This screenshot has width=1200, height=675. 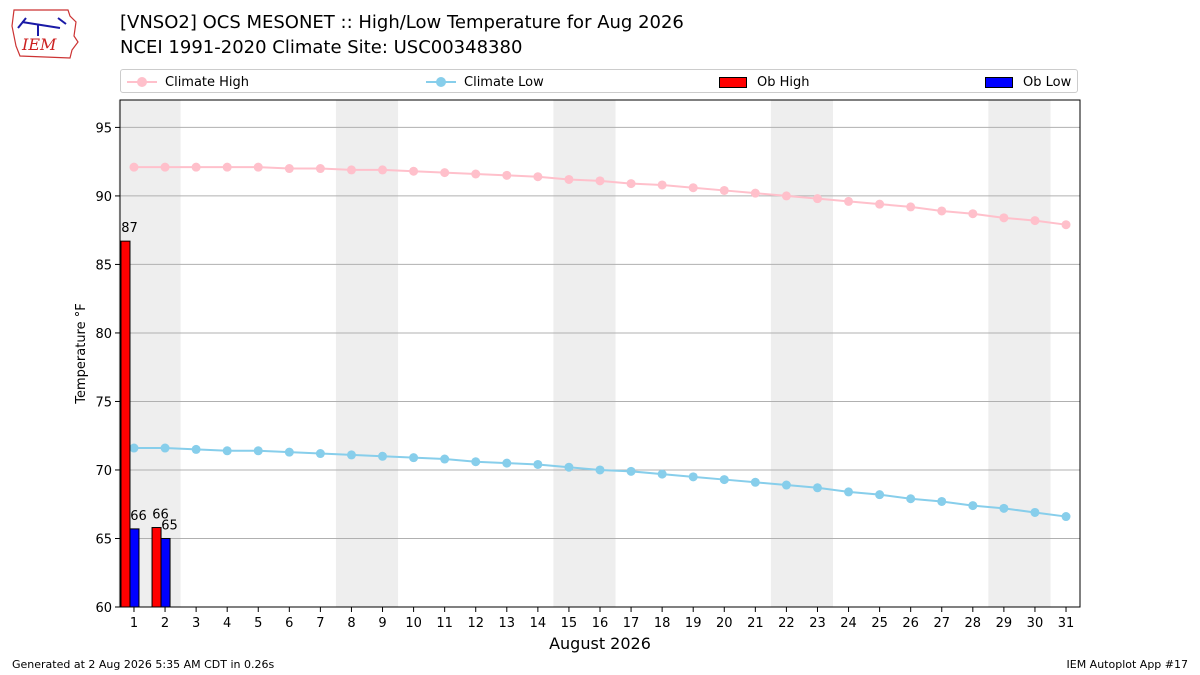 I want to click on x-tick-label: 22, so click(x=786, y=623).